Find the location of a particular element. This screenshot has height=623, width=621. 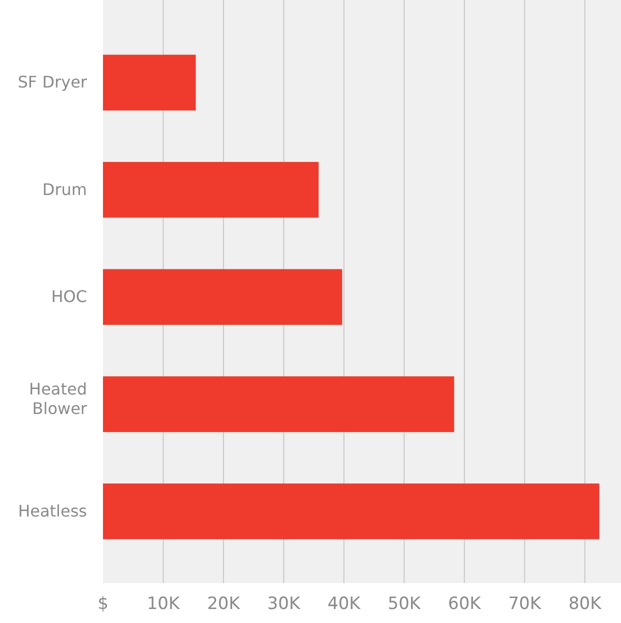

y-tick-label: Heatless is located at coordinates (52, 511).